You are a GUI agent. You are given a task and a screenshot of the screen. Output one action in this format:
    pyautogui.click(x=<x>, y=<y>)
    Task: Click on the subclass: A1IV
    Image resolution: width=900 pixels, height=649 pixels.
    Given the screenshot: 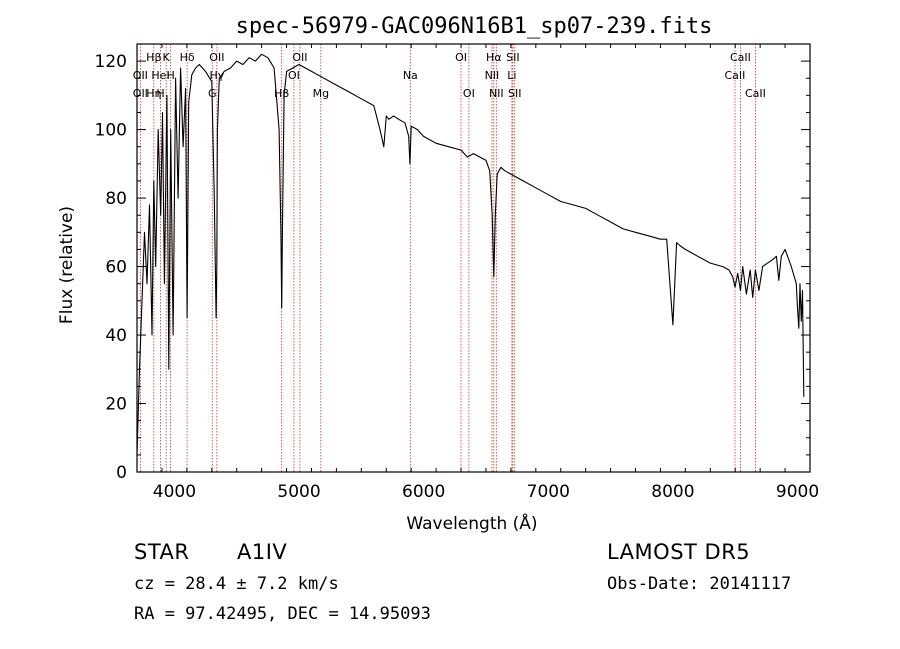 What is the action you would take?
    pyautogui.click(x=262, y=552)
    